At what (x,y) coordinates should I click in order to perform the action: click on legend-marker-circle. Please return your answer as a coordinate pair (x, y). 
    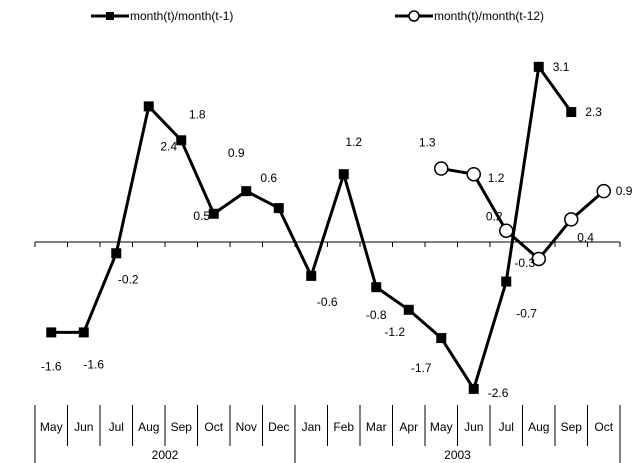
    Looking at the image, I should click on (414, 16).